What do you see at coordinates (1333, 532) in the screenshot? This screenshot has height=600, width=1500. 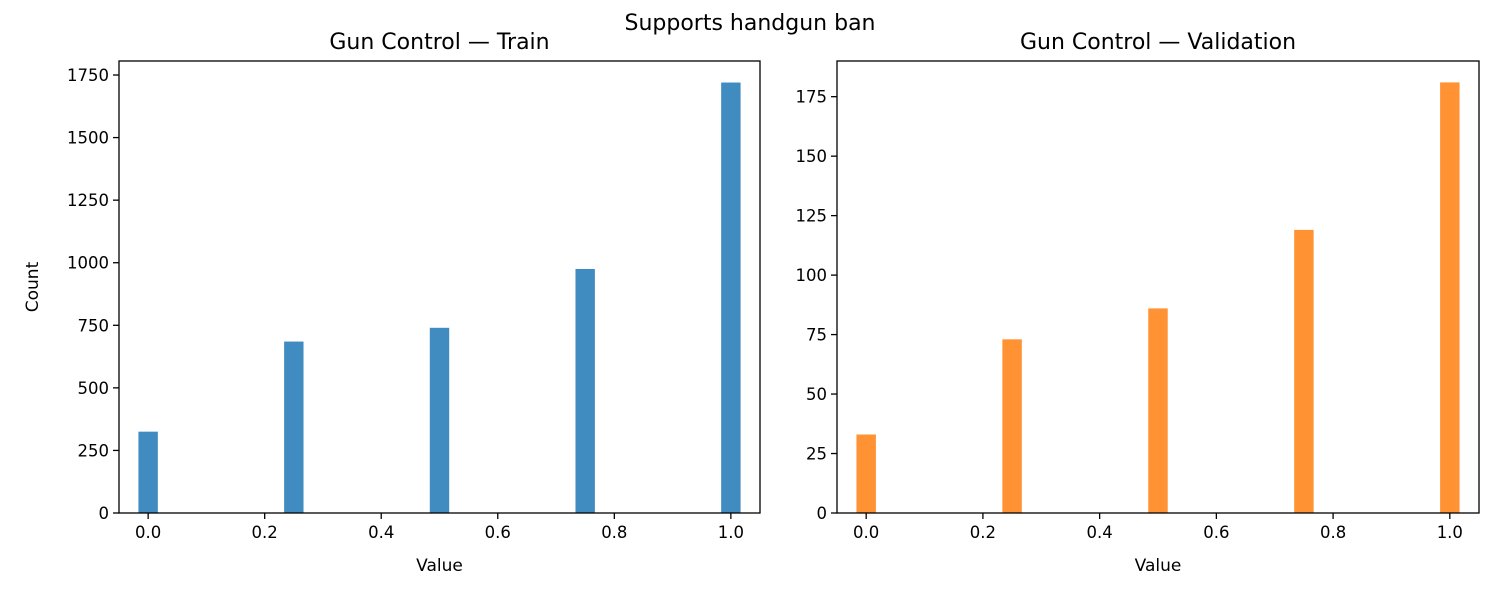 I see `validation-xtick-label-4: 0.8` at bounding box center [1333, 532].